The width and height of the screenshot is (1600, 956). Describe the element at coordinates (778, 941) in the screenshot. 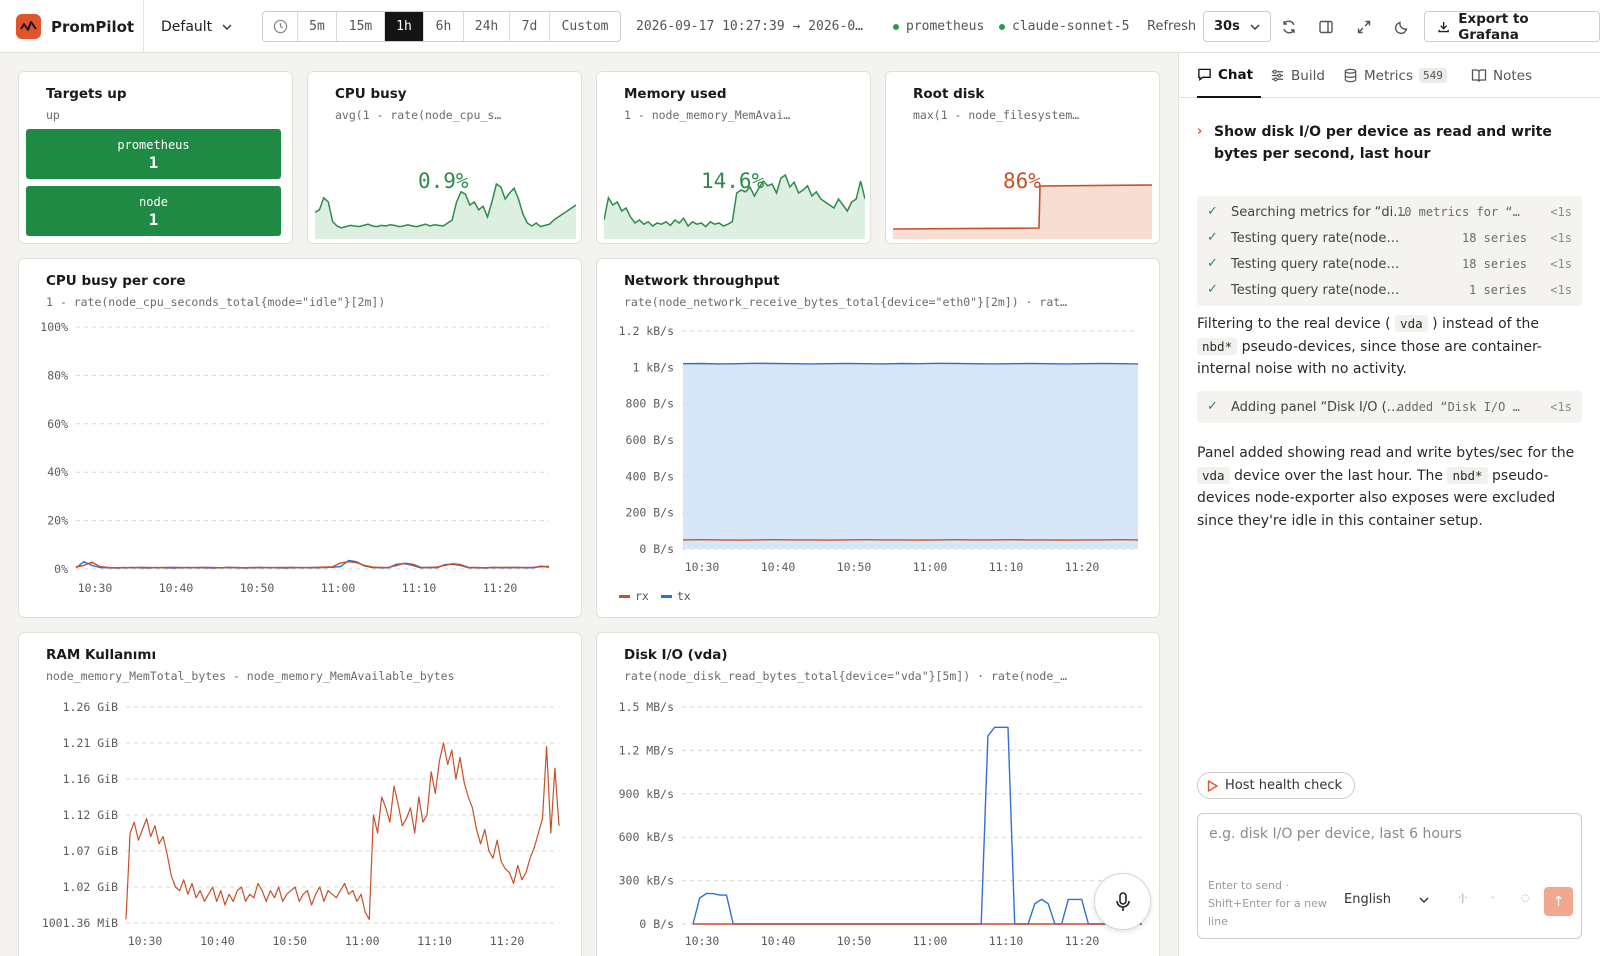

I see `x-tick-label: 10:40` at that location.